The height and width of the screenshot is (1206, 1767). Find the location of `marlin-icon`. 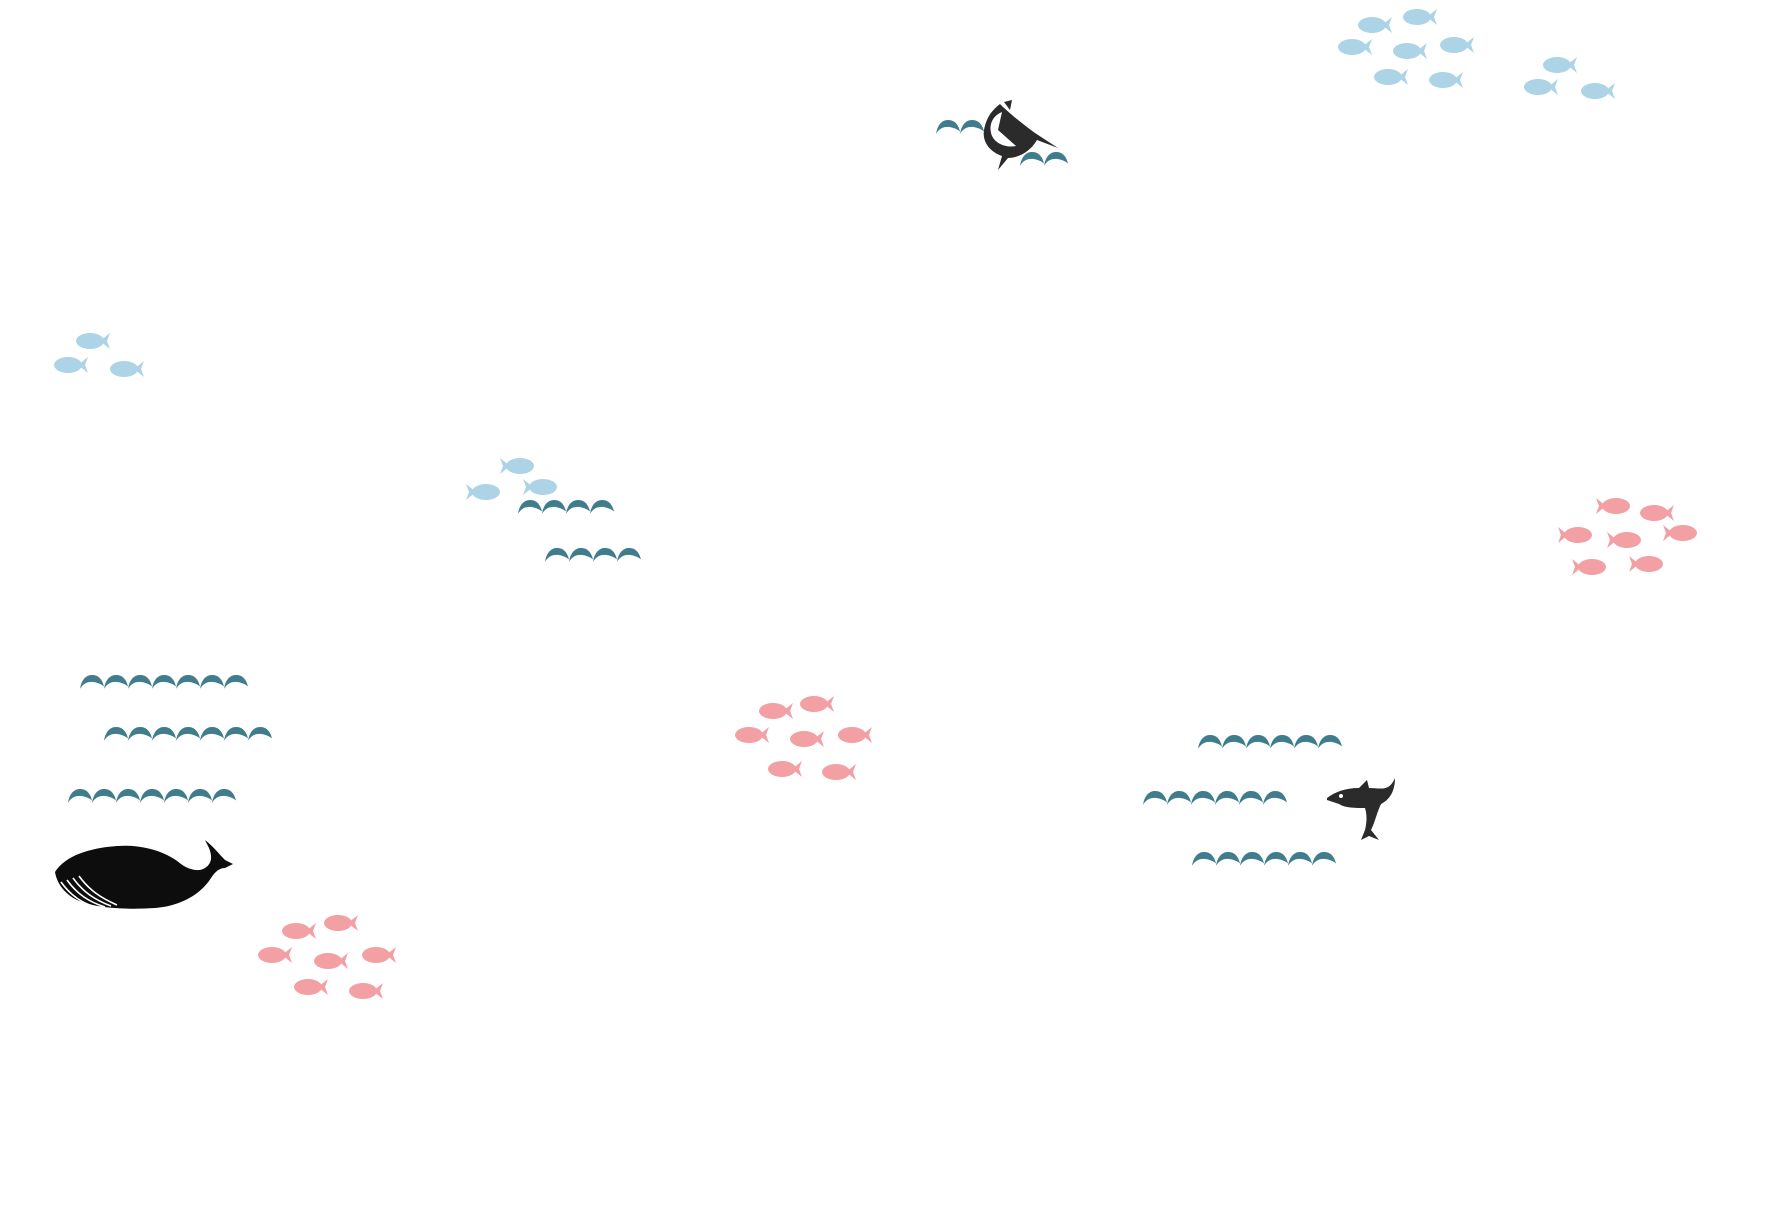

marlin-icon is located at coordinates (1020, 135).